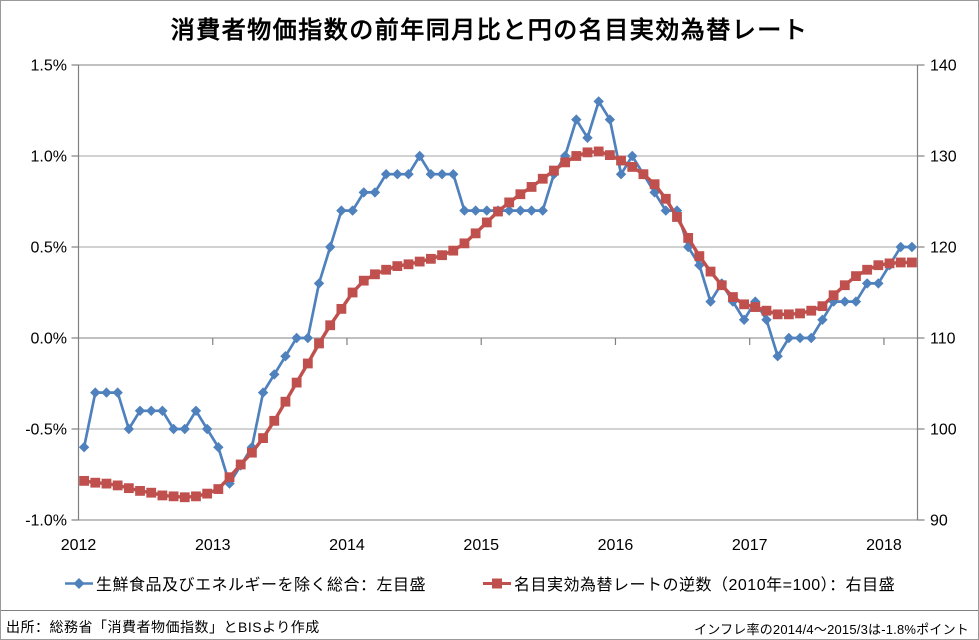  Describe the element at coordinates (489, 610) in the screenshot. I see `footer-divider` at that location.